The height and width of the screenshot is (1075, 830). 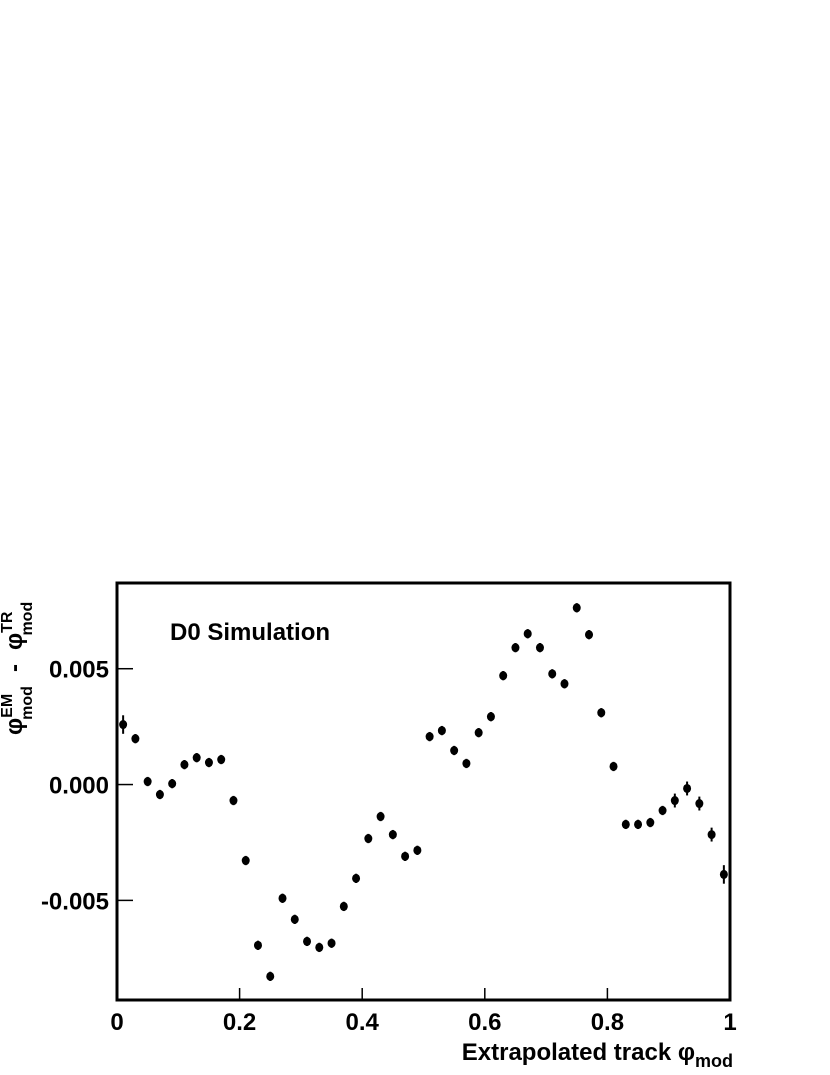 I want to click on y-label-minus: -, so click(x=14, y=668).